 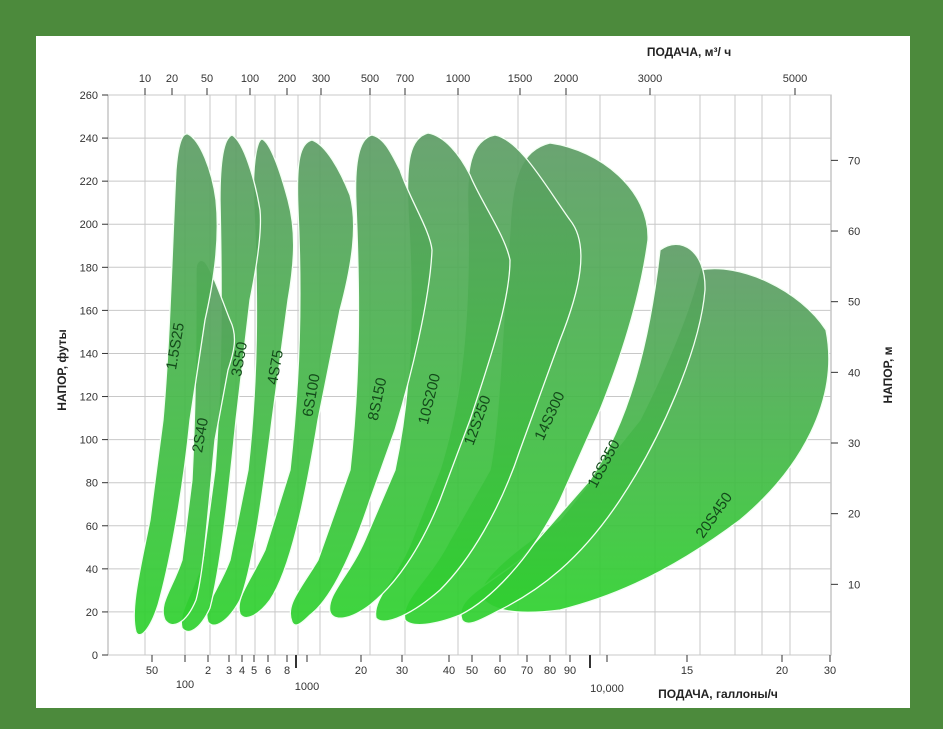 What do you see at coordinates (172, 79) in the screenshot?
I see `top-tick-label: 20` at bounding box center [172, 79].